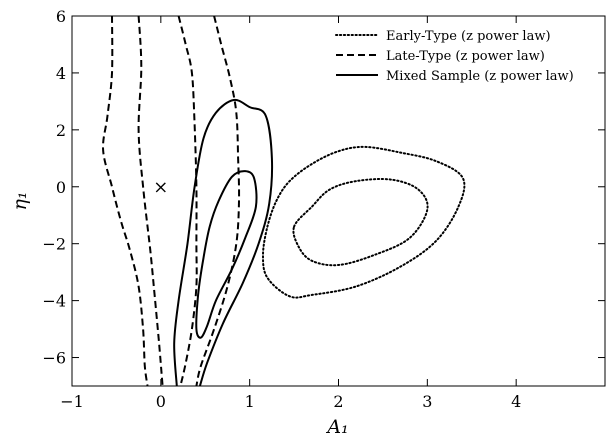  What do you see at coordinates (54, 358) in the screenshot?
I see `y-tick-label: −6` at bounding box center [54, 358].